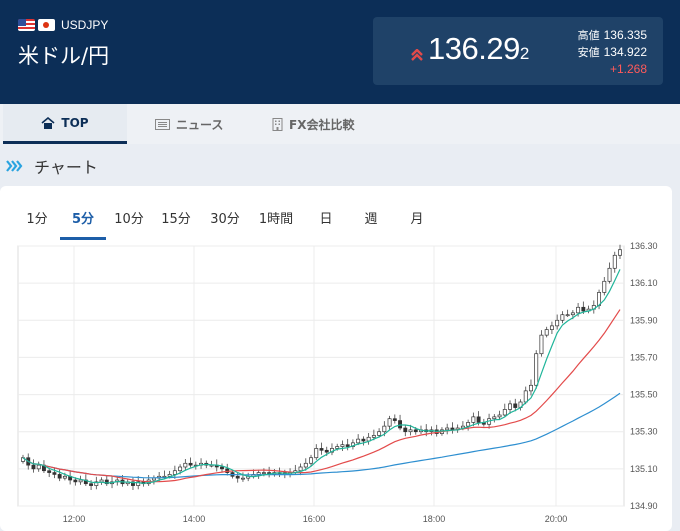 The image size is (680, 531). What do you see at coordinates (162, 124) in the screenshot?
I see `newspaper-icon` at bounding box center [162, 124].